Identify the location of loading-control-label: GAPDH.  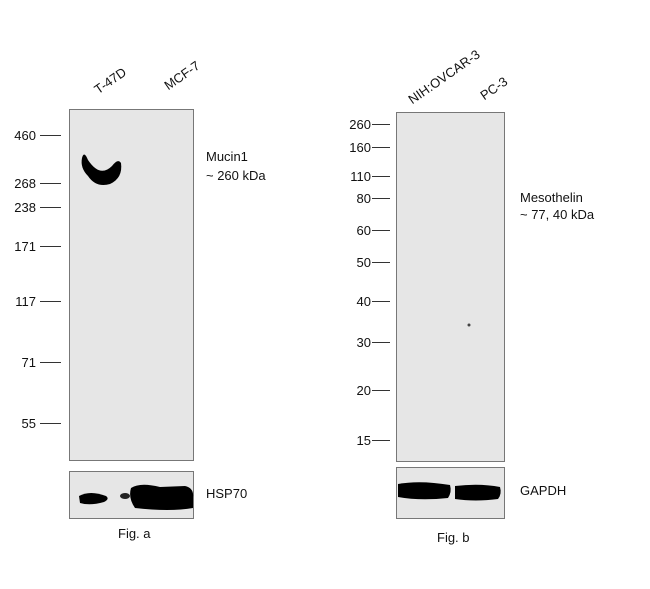
(543, 490).